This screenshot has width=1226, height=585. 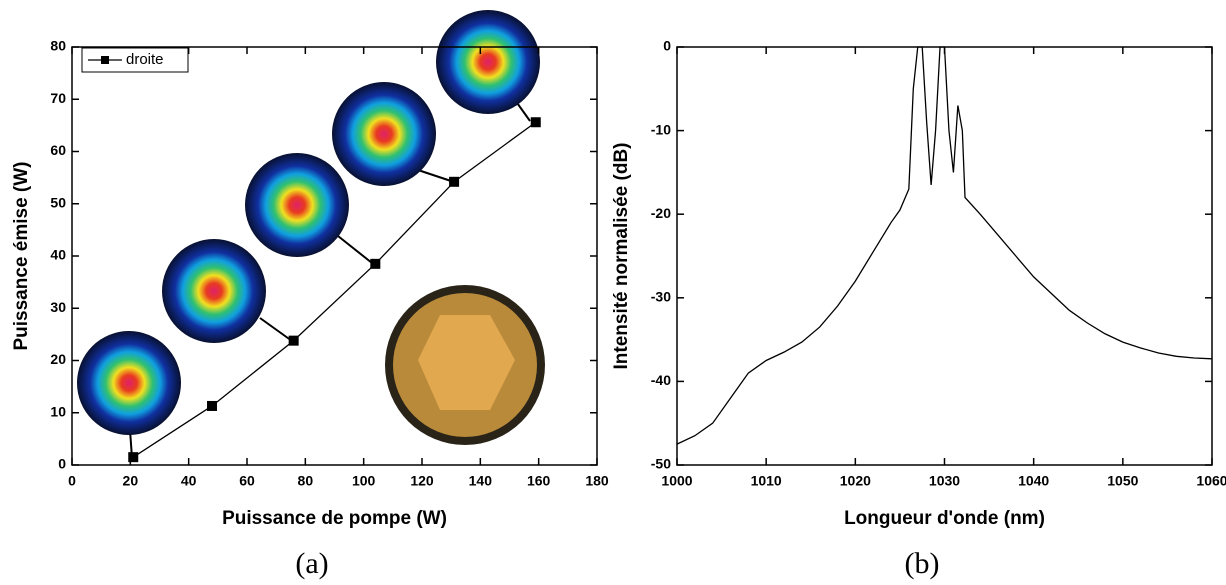 What do you see at coordinates (661, 297) in the screenshot?
I see `y-tick-label: -30` at bounding box center [661, 297].